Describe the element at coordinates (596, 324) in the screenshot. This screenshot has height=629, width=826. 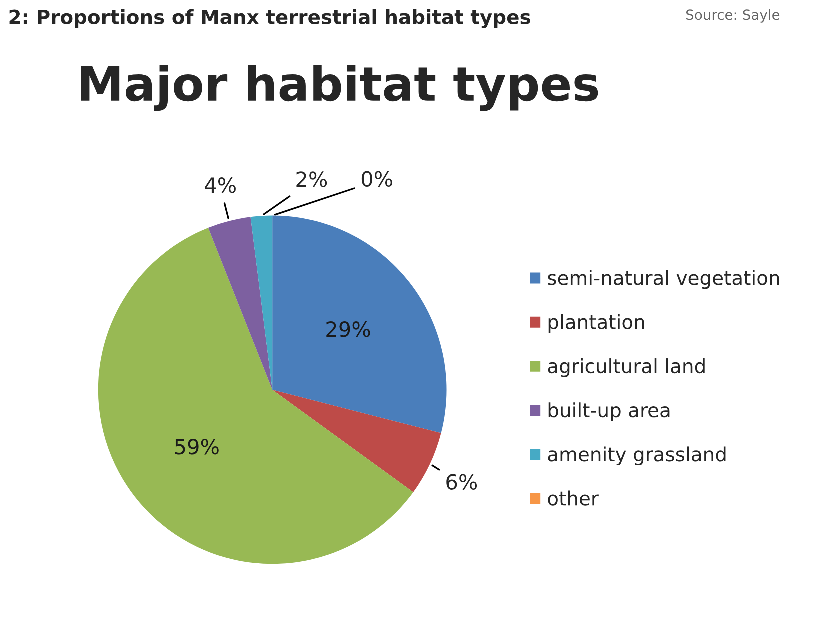
I see `legend-label: plantation` at that location.